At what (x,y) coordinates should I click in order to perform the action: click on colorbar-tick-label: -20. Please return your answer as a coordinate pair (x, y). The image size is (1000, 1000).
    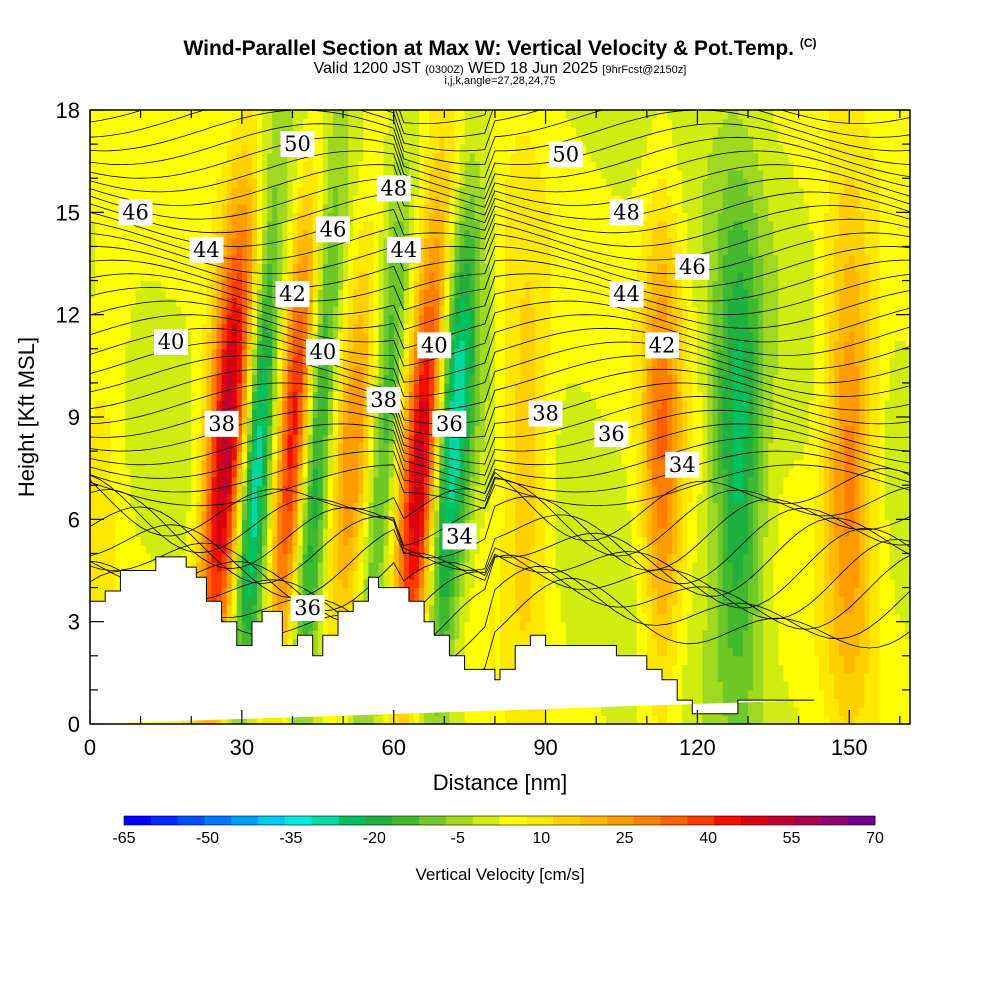
    Looking at the image, I should click on (374, 838).